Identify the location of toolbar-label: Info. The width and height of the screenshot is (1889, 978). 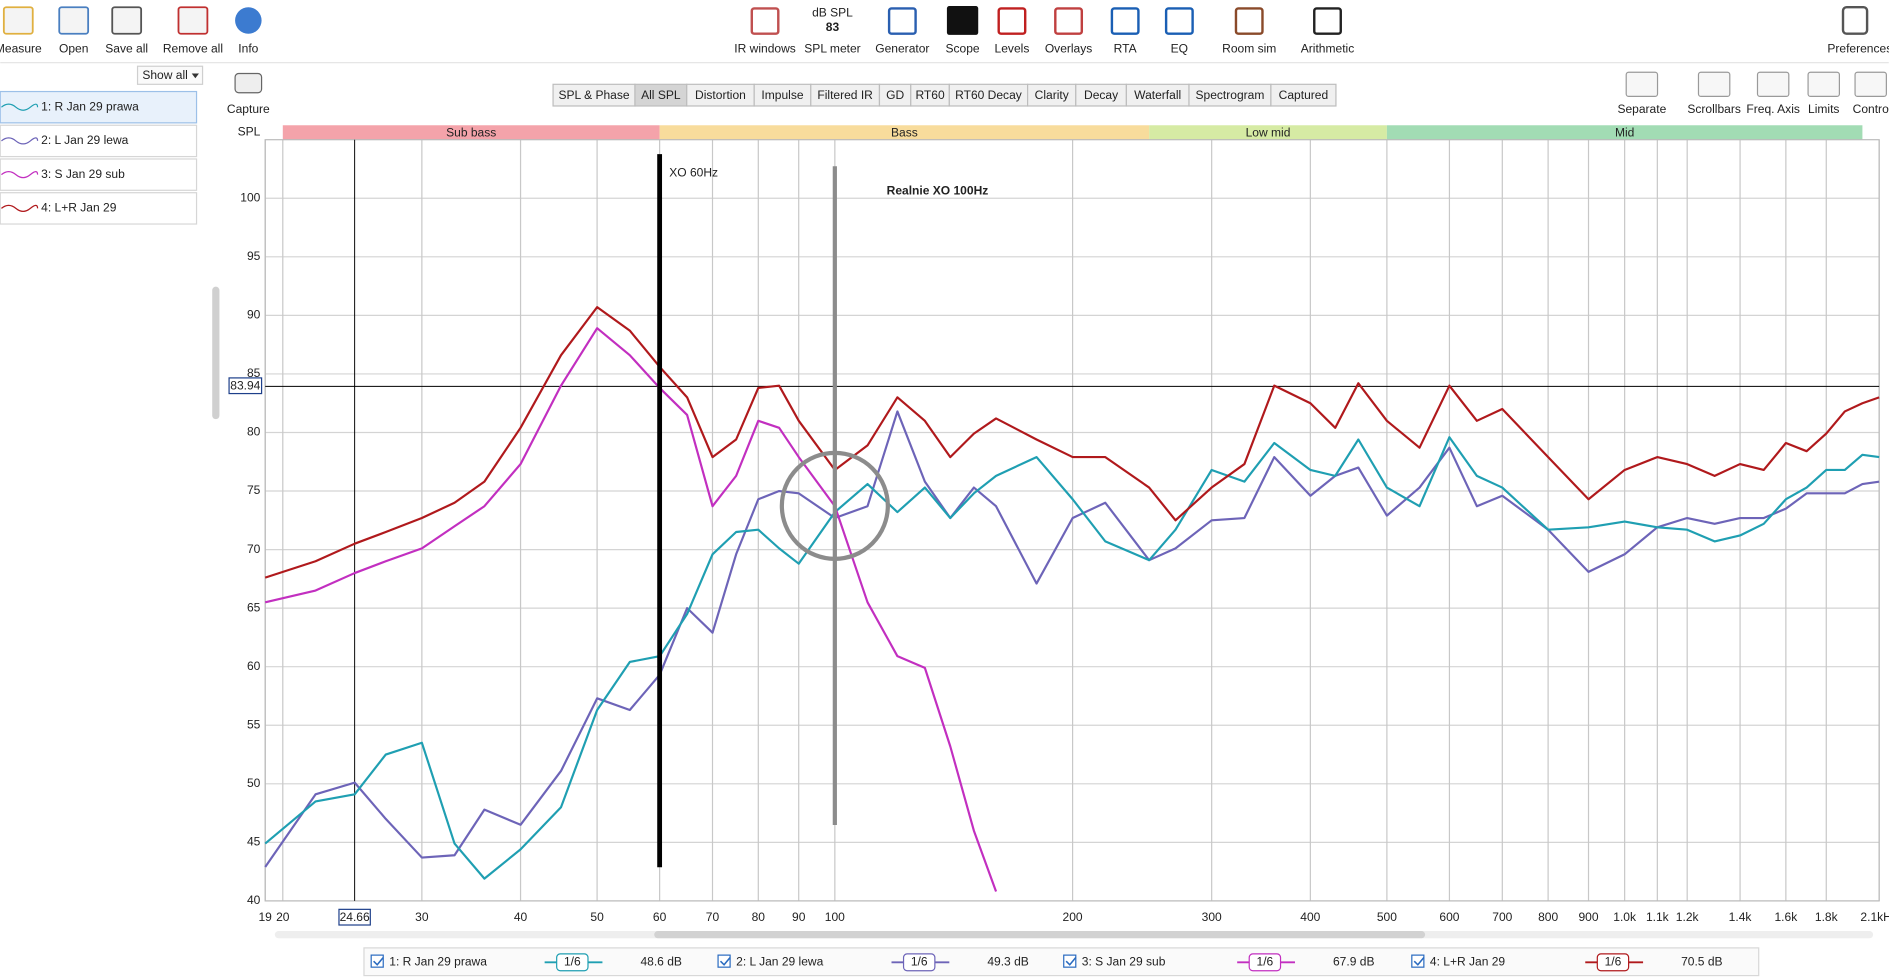
(248, 49).